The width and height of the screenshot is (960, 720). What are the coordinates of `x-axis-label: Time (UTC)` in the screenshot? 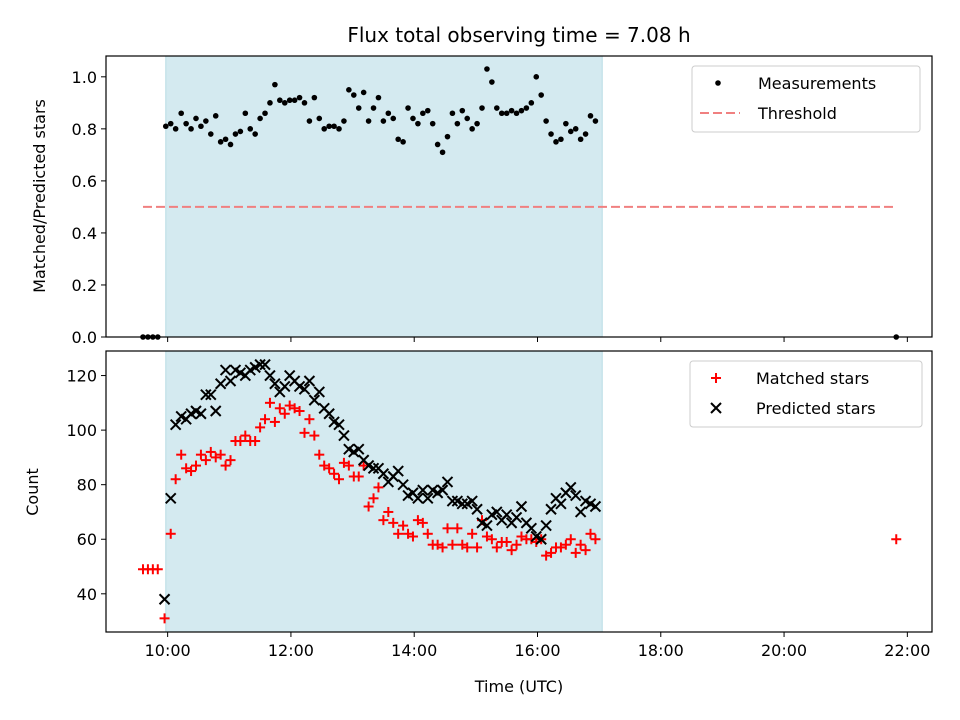 It's located at (518, 686).